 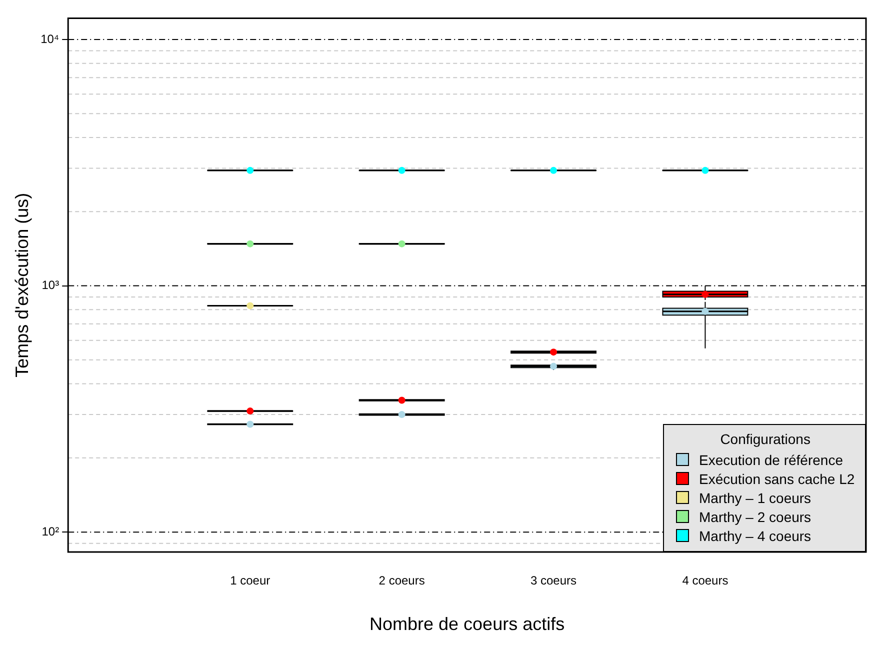 What do you see at coordinates (765, 439) in the screenshot?
I see `legend-title: Configurations` at bounding box center [765, 439].